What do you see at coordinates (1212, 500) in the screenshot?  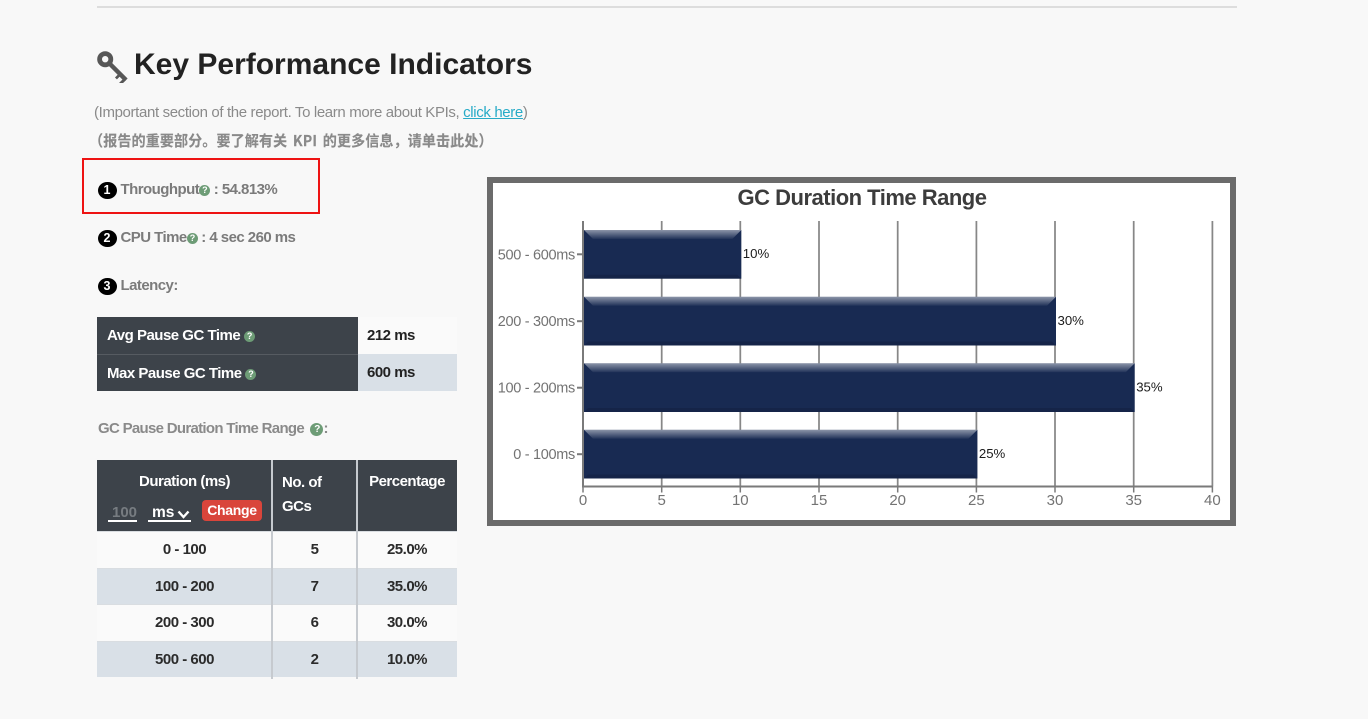 I see `svg-text: 40` at bounding box center [1212, 500].